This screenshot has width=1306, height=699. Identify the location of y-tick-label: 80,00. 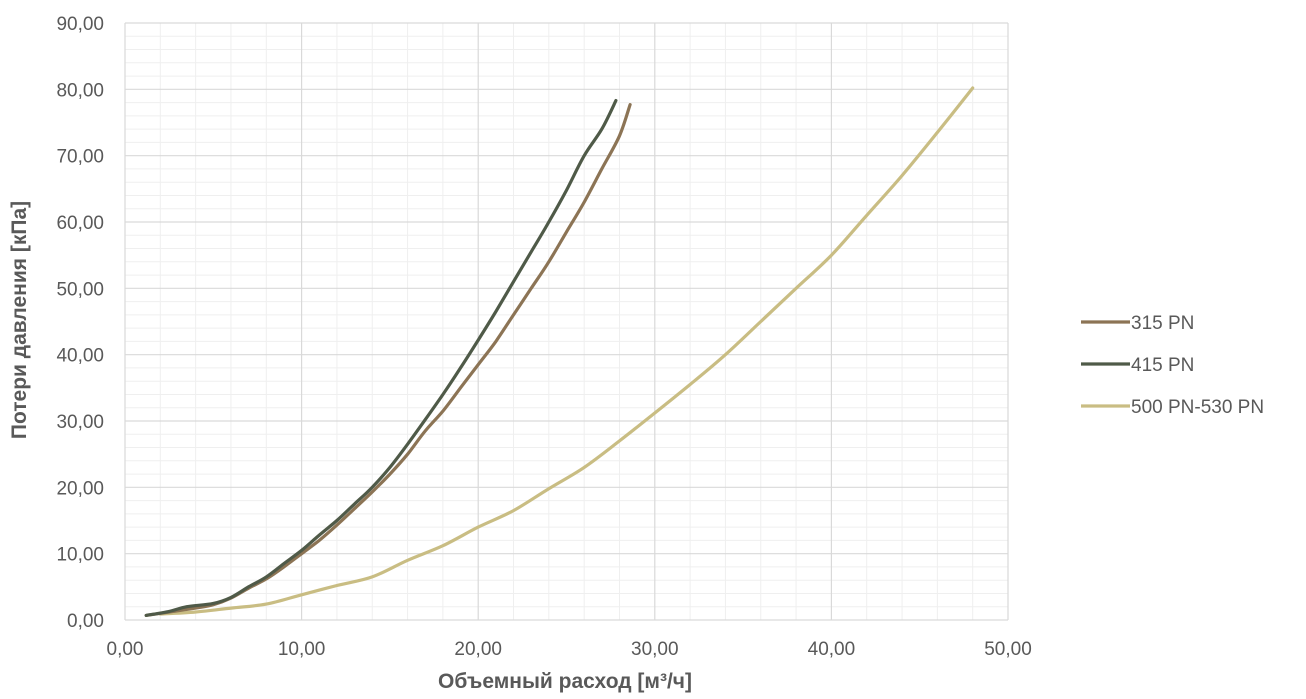
(80, 90).